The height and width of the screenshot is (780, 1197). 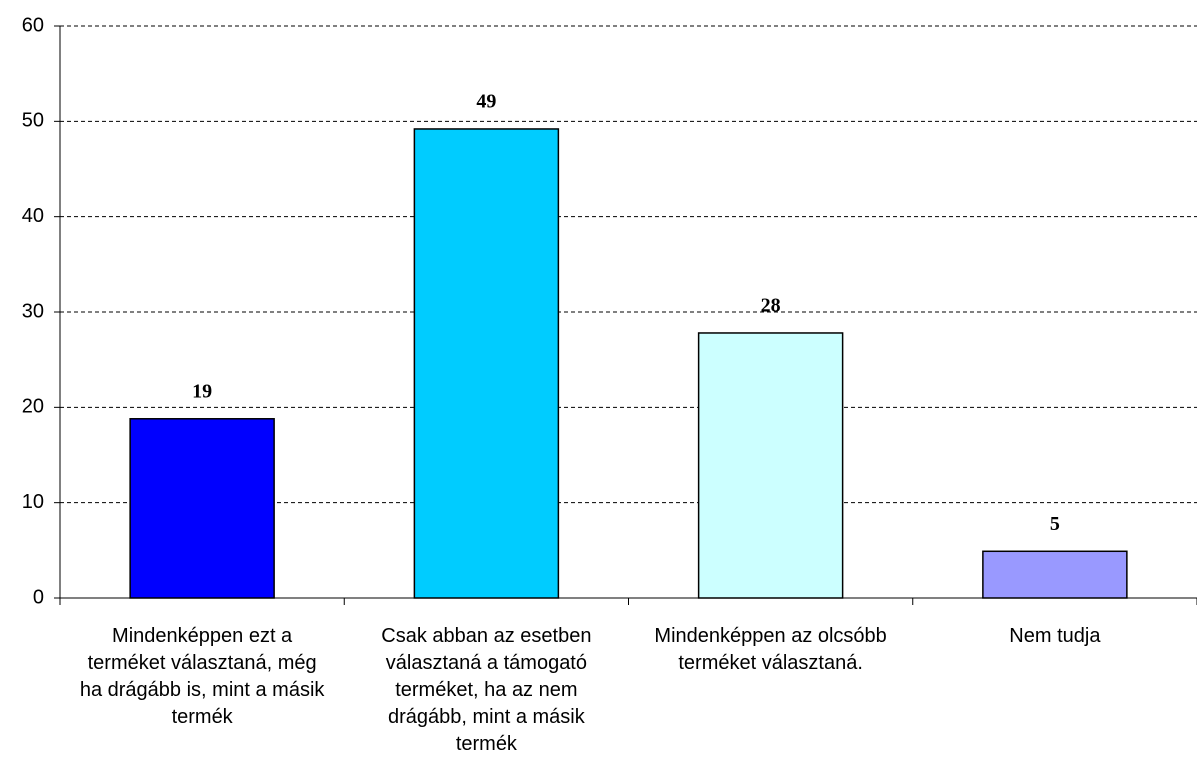 I want to click on y-tick-label: 50, so click(x=33, y=121).